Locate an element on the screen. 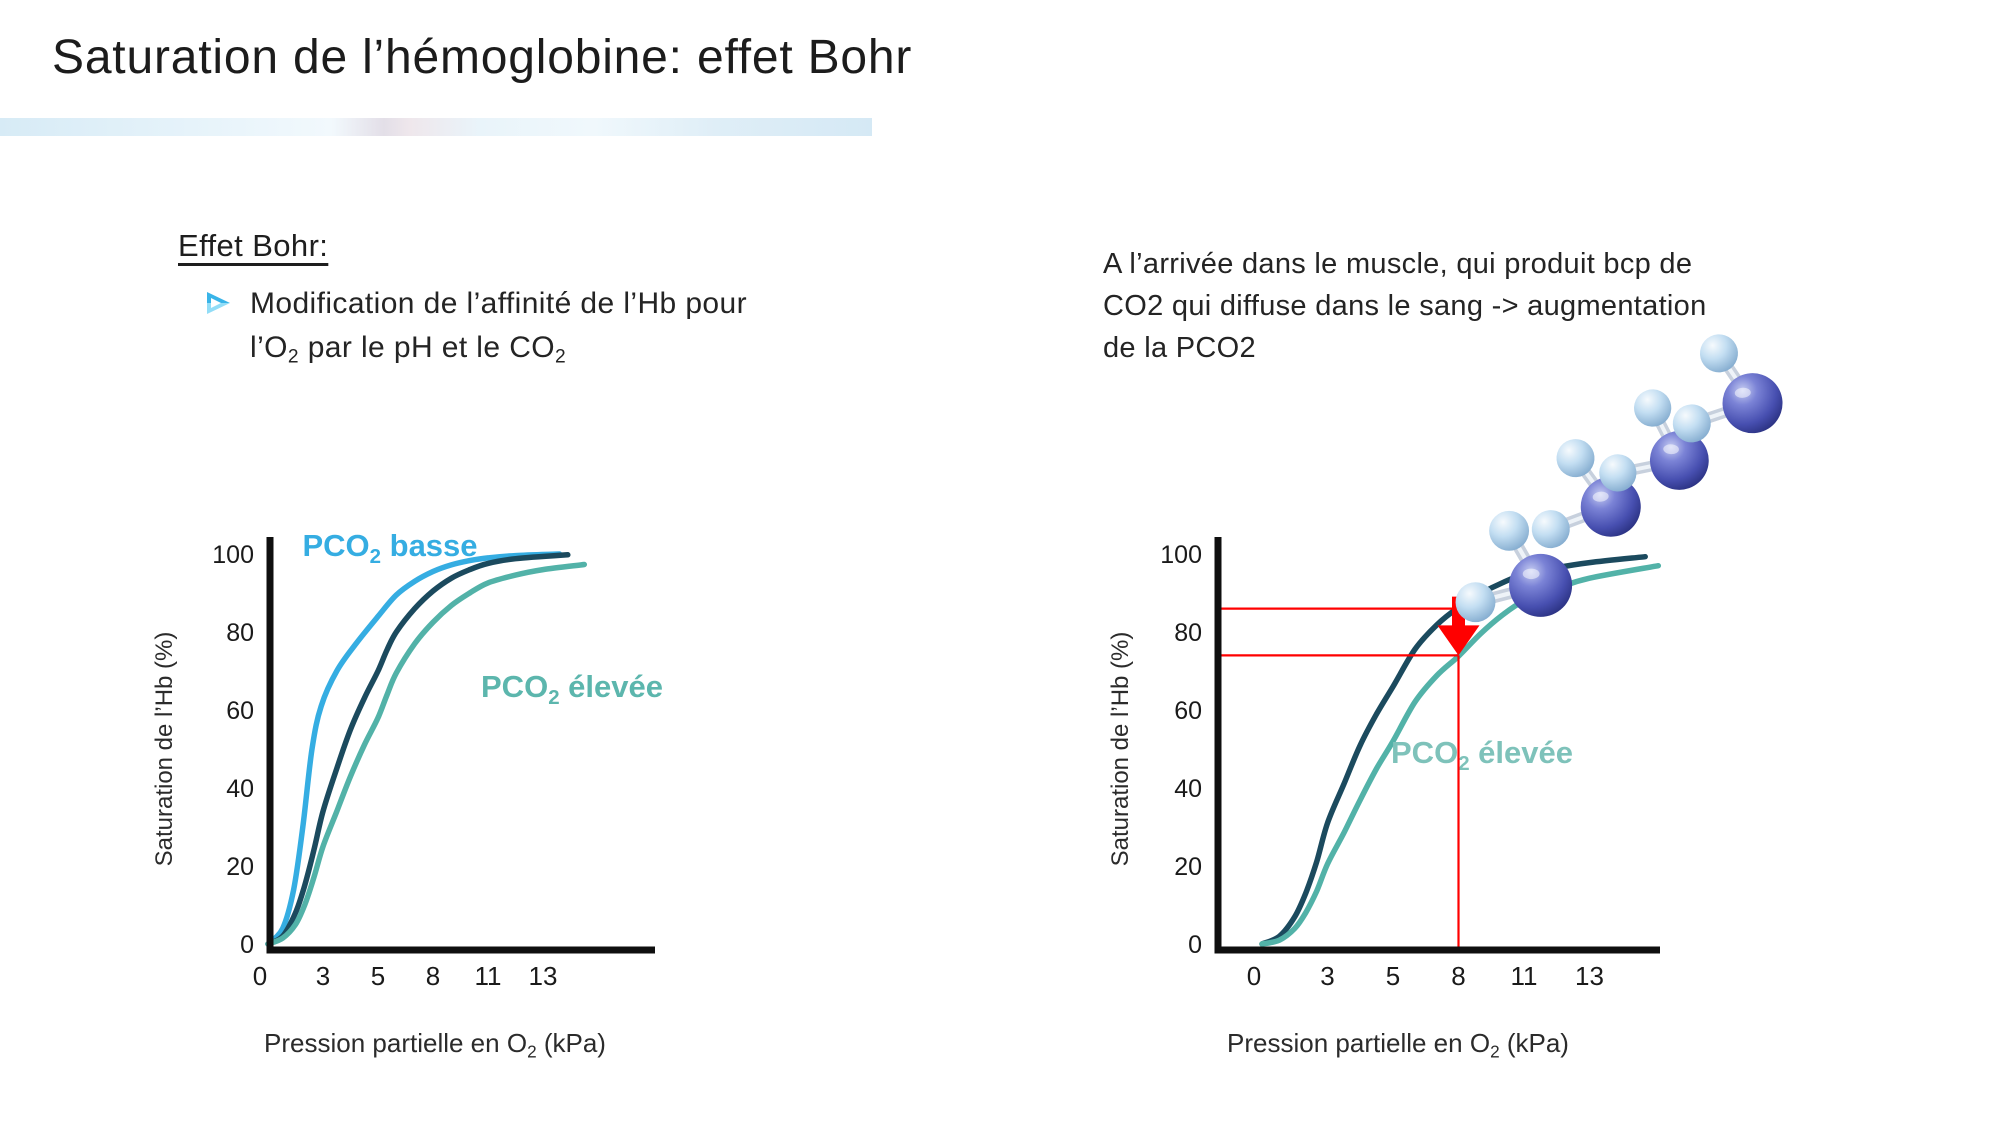 The image size is (2000, 1125). curve-pco2-basse is located at coordinates (414, 749).